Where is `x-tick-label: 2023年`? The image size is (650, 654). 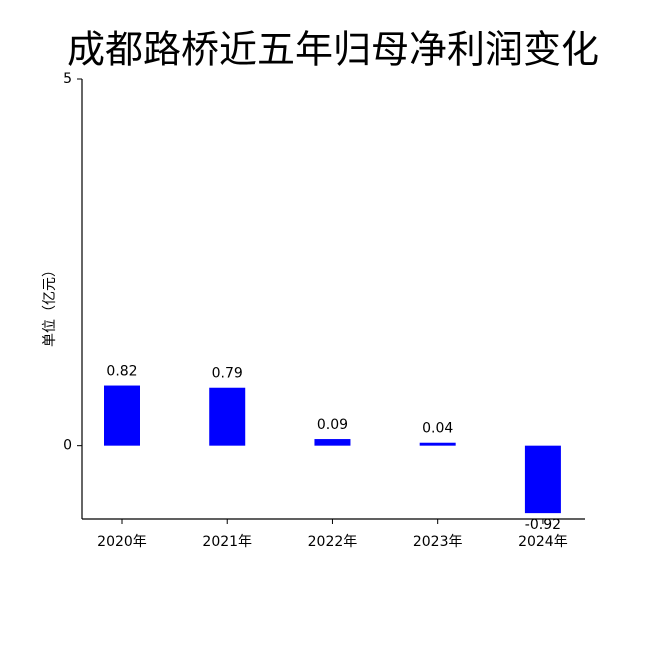 x-tick-label: 2023年 is located at coordinates (438, 542).